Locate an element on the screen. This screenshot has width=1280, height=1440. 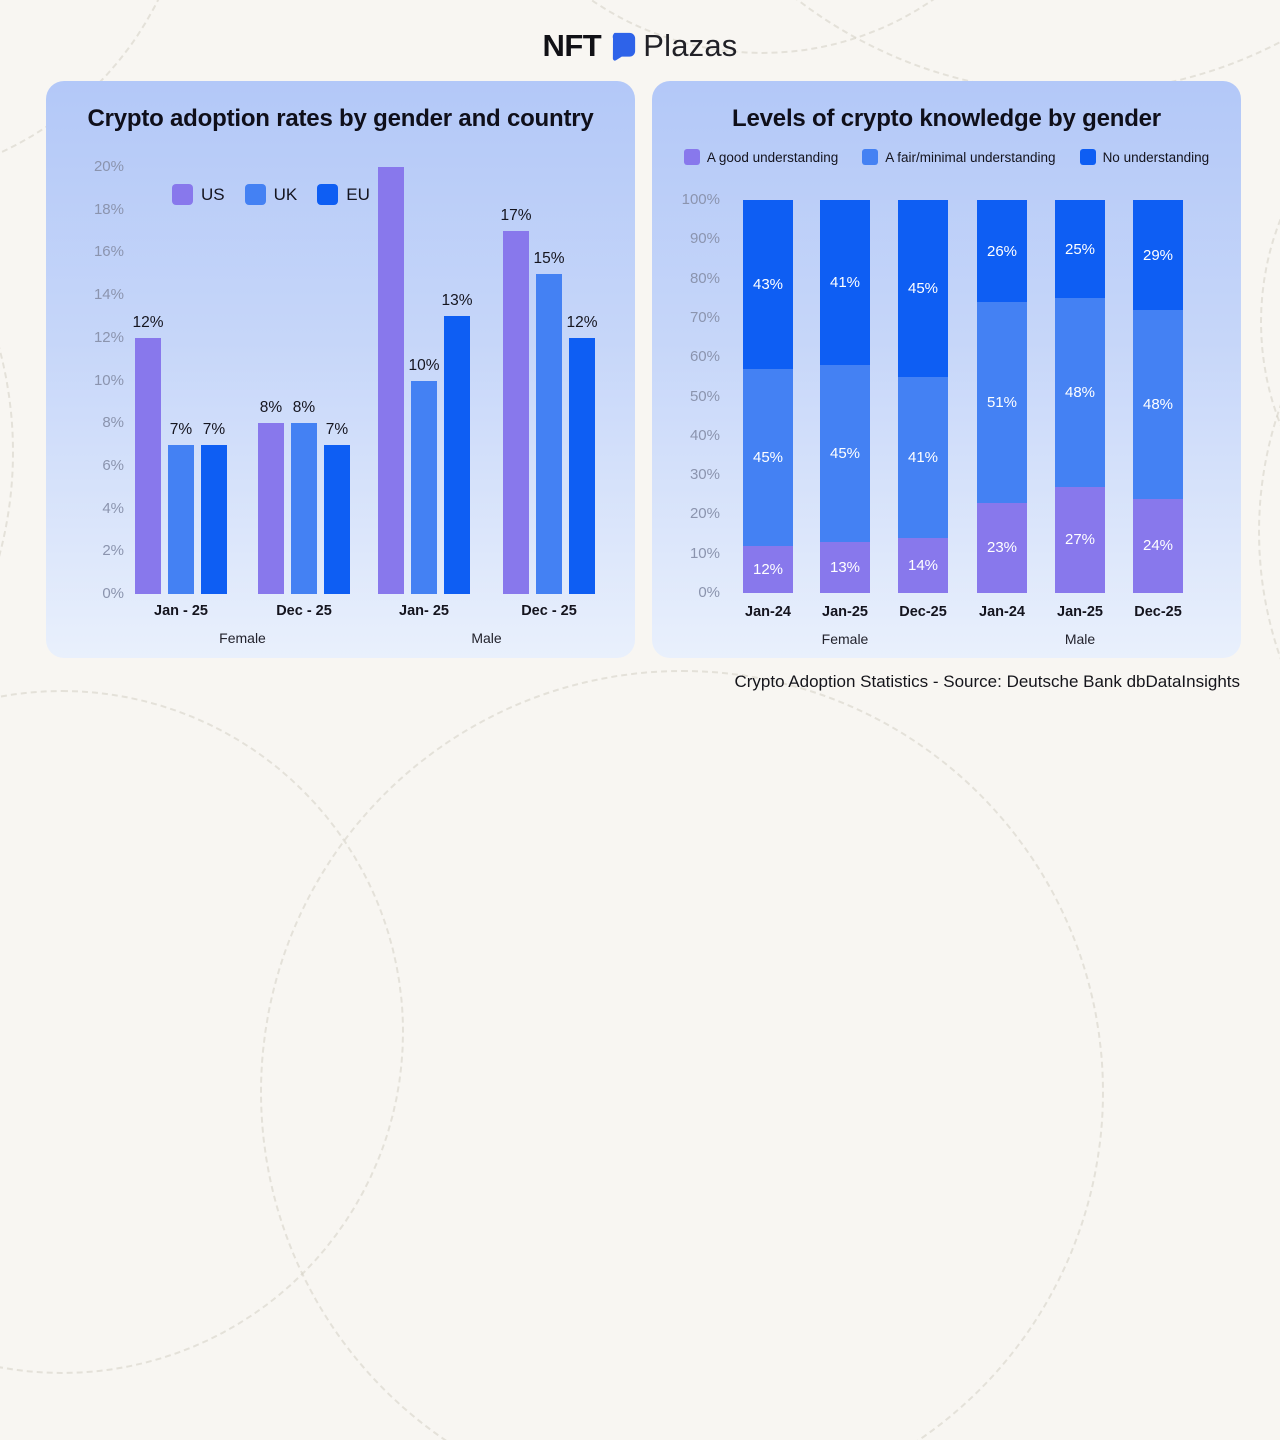
stack-column-female-2: 14% 41% 45% is located at coordinates (923, 396).